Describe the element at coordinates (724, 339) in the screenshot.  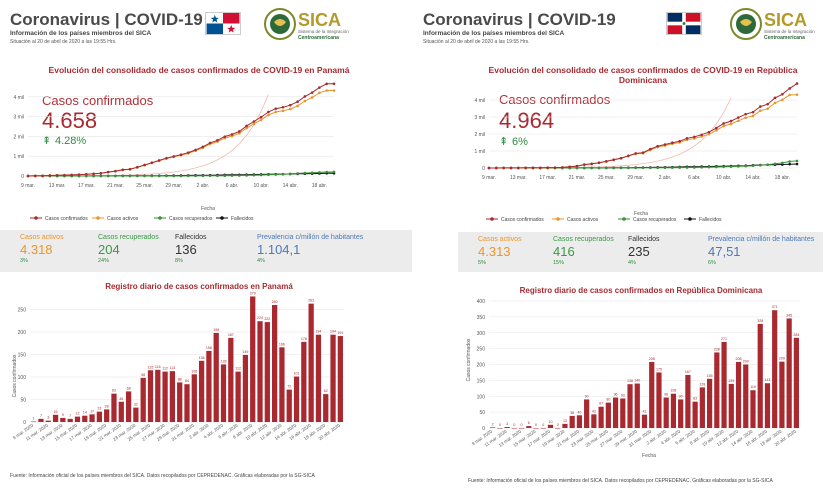
I see `bar-value-label: 271` at that location.